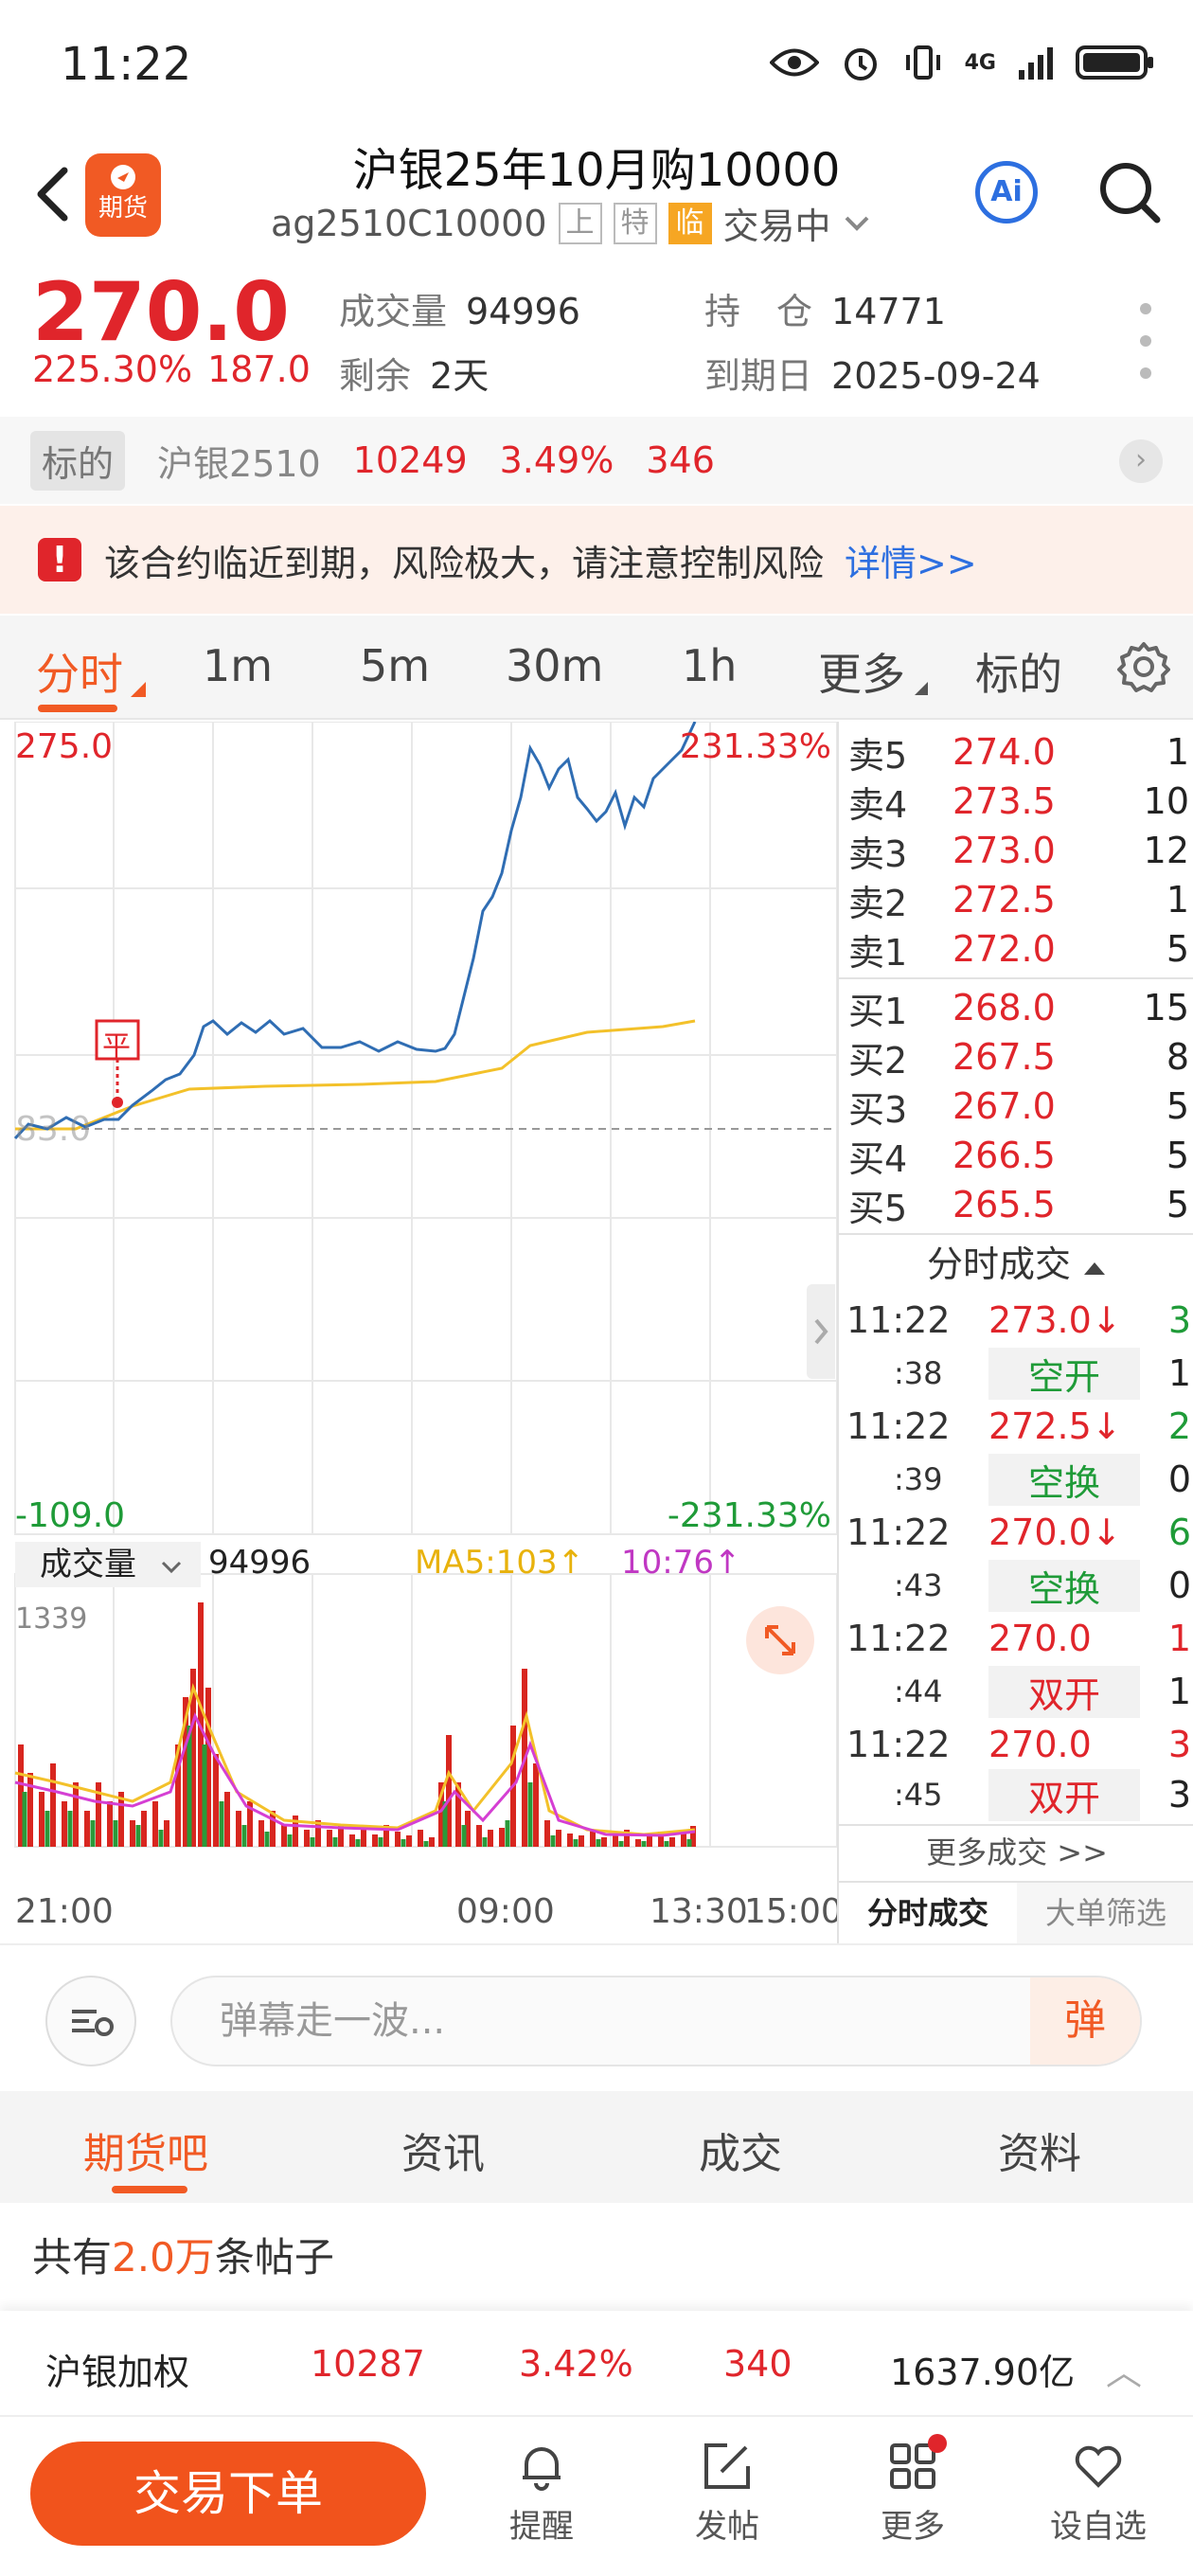  Describe the element at coordinates (238, 665) in the screenshot. I see `tab-1m: 1m` at that location.